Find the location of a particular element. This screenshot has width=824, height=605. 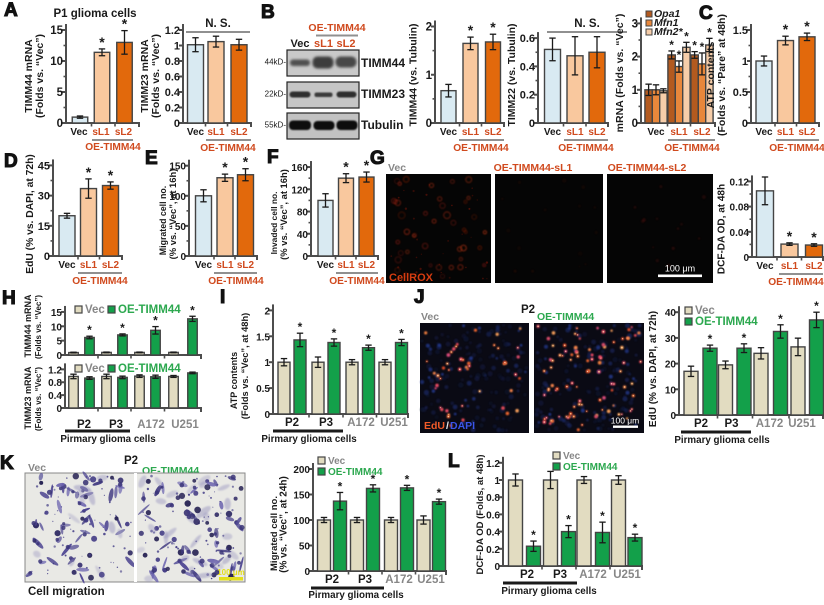

svg-text: 40 is located at coordinates (671, 313).